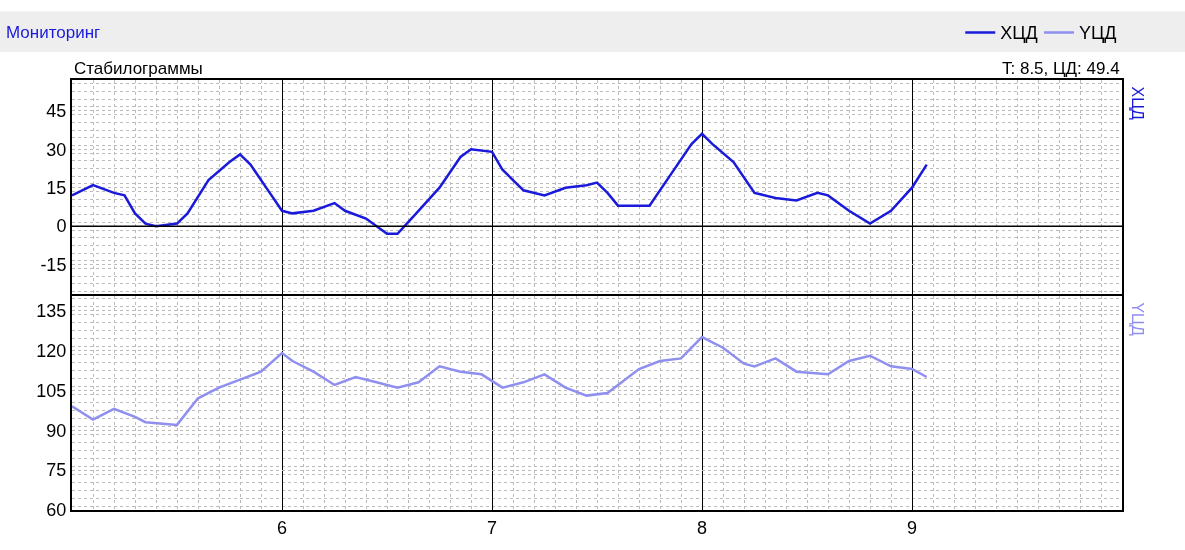 The image size is (1185, 550). I want to click on text: Мониторинг, so click(53, 32).